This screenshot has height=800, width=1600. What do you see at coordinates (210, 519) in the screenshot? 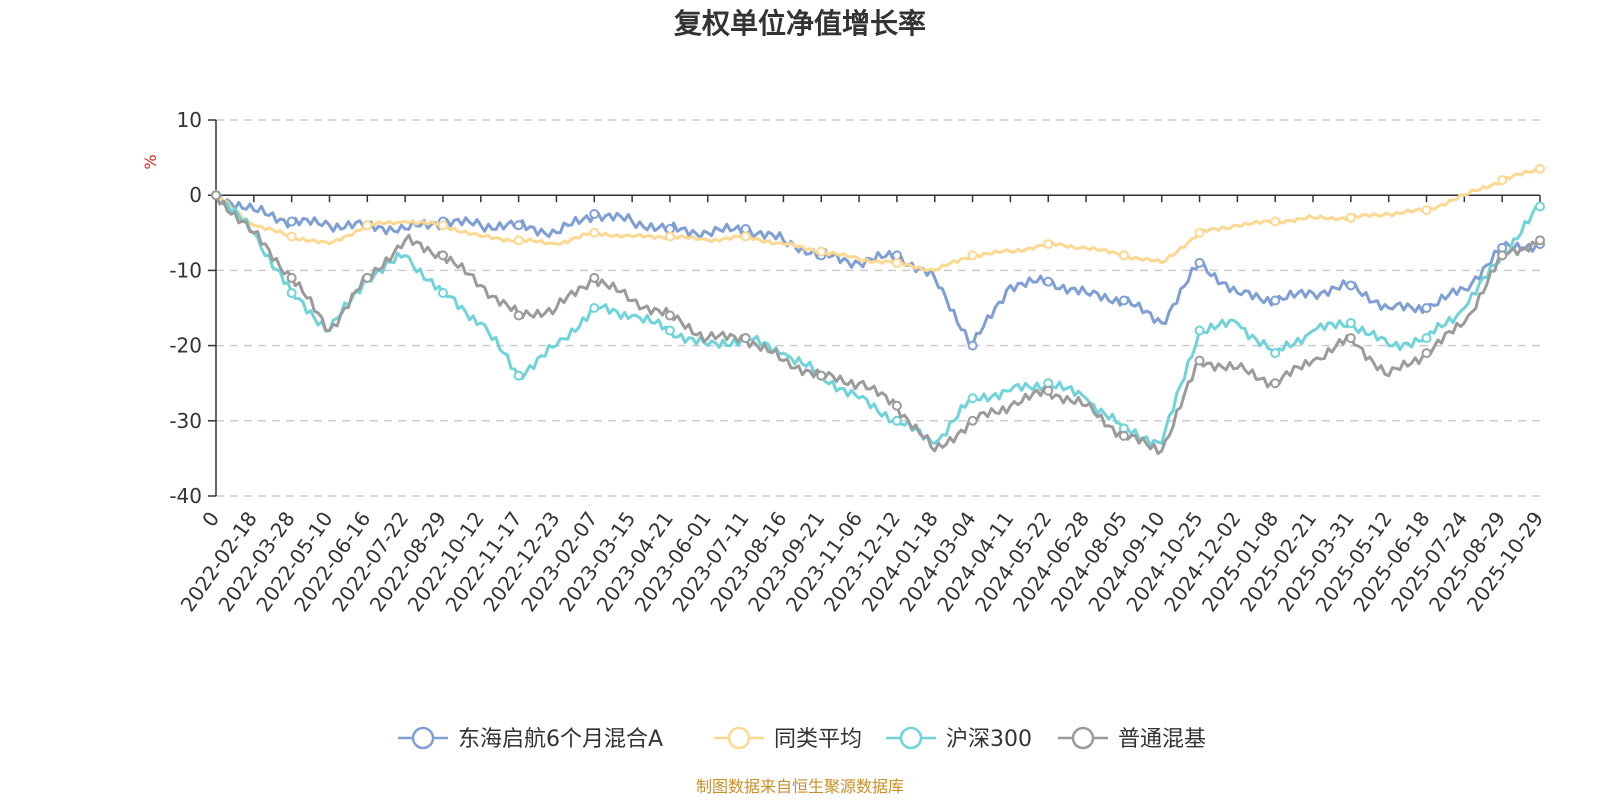
I see `x-tick-label: 0` at bounding box center [210, 519].